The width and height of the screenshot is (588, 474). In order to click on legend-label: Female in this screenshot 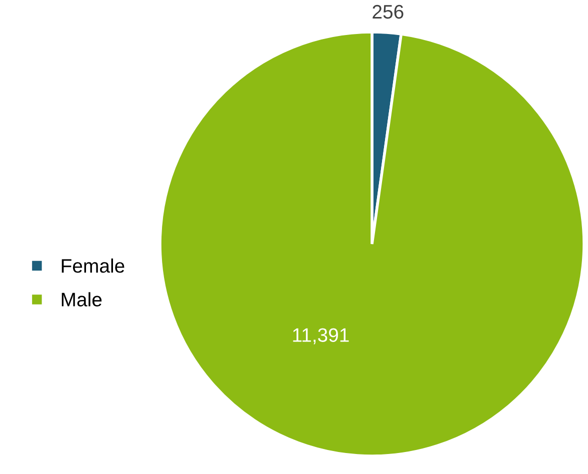, I will do `click(93, 265)`.